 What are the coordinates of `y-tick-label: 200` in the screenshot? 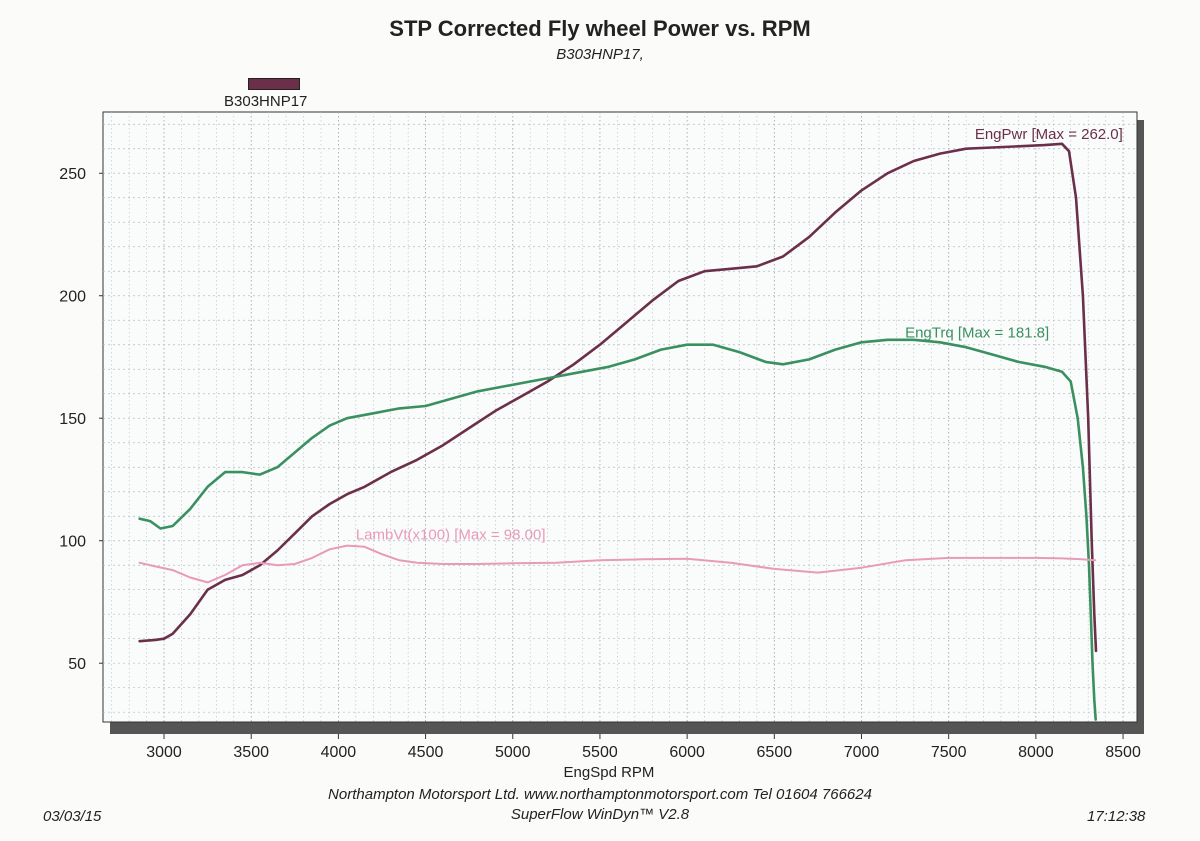 It's located at (72, 297).